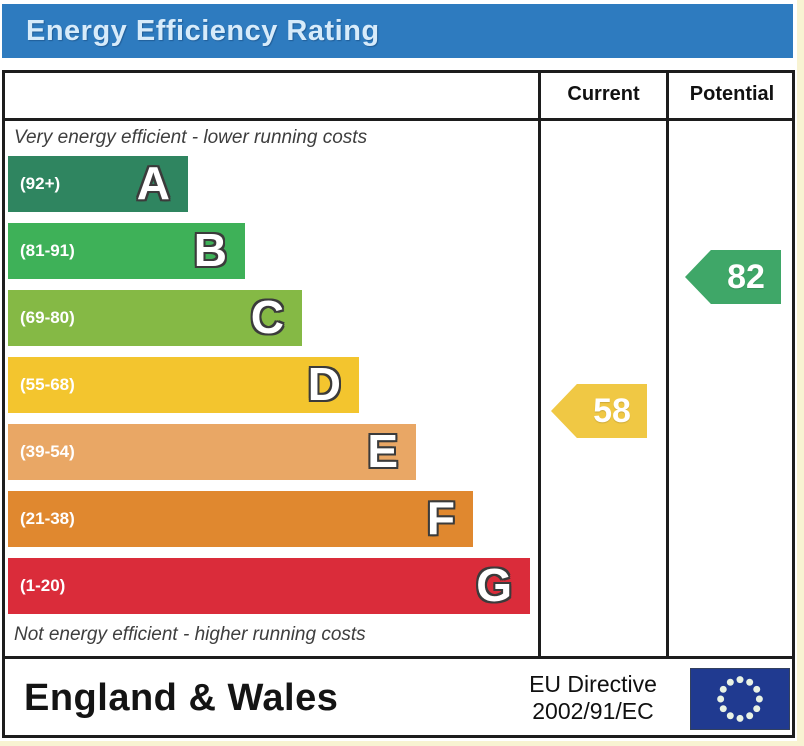 The image size is (804, 746). What do you see at coordinates (203, 30) in the screenshot?
I see `page-title: Energy Efficiency Rating` at bounding box center [203, 30].